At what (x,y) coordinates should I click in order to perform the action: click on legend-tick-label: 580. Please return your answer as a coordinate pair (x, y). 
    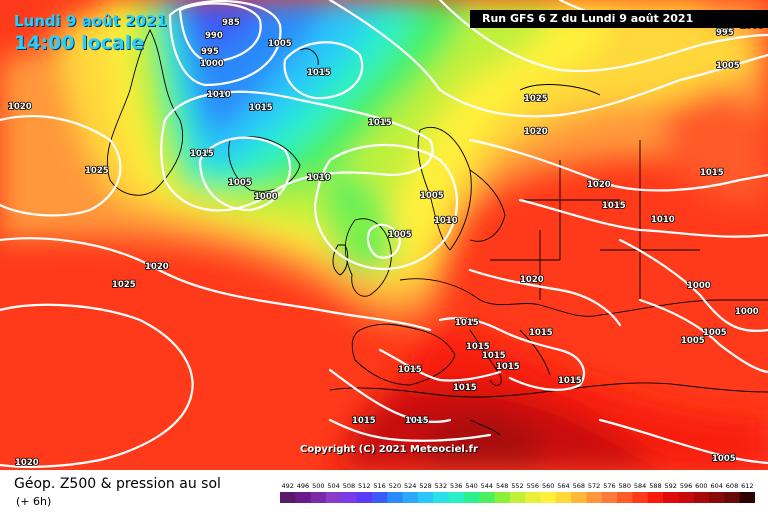
    Looking at the image, I should click on (625, 486).